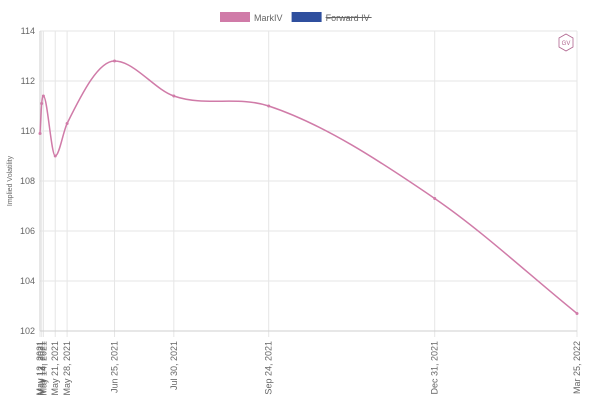  I want to click on legend-item-0: MarkIV, so click(251, 17).